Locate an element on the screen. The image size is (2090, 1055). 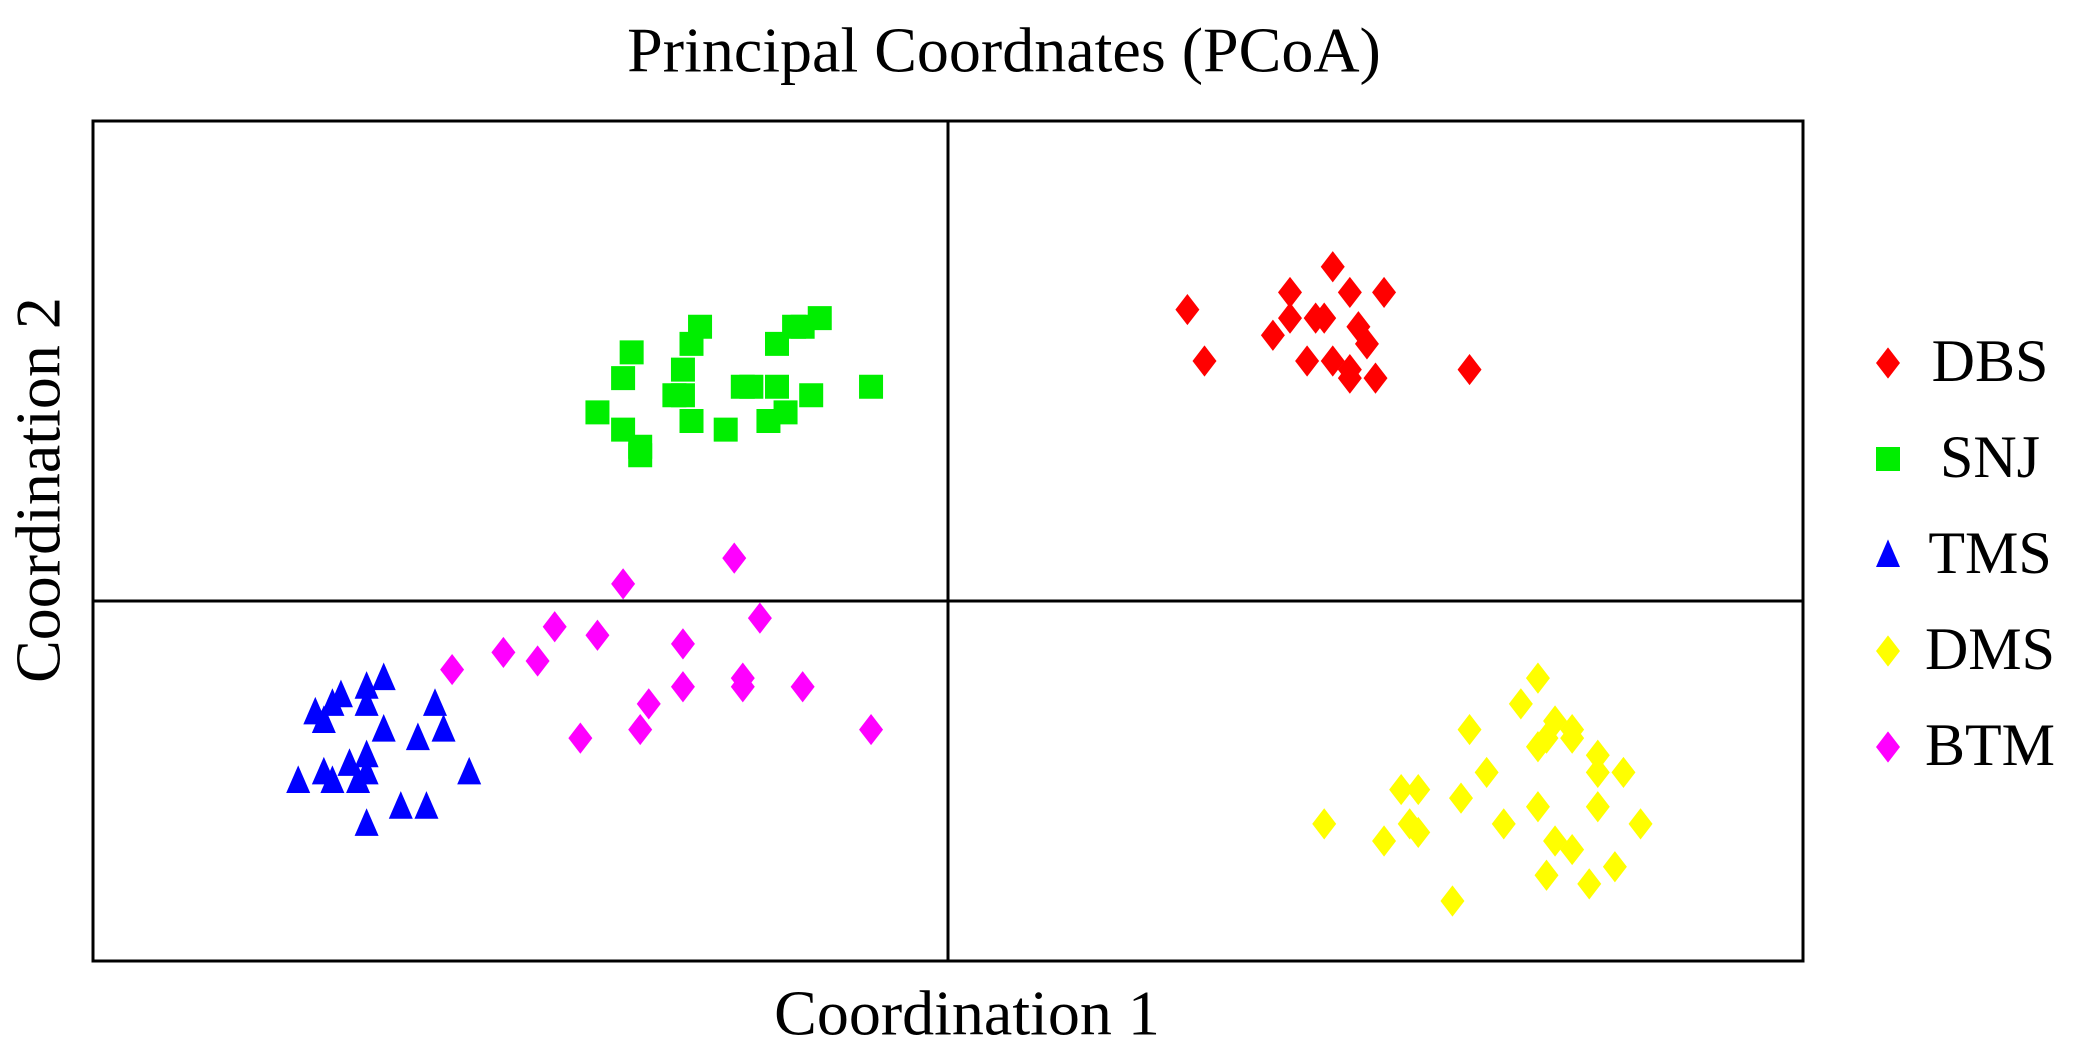
legend-label: DMS is located at coordinates (1990, 649).